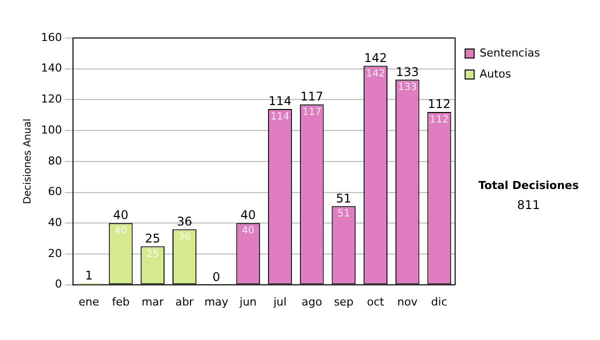 Image resolution: width=600 pixels, height=340 pixels. What do you see at coordinates (152, 238) in the screenshot?
I see `total-label: 25` at bounding box center [152, 238].